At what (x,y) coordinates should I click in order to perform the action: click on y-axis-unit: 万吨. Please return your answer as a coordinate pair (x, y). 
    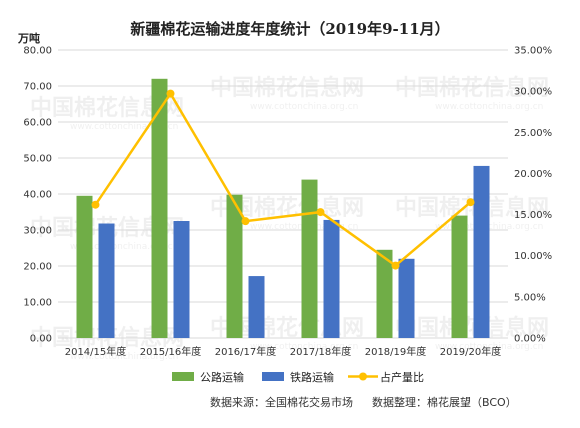
    Looking at the image, I should click on (28, 38).